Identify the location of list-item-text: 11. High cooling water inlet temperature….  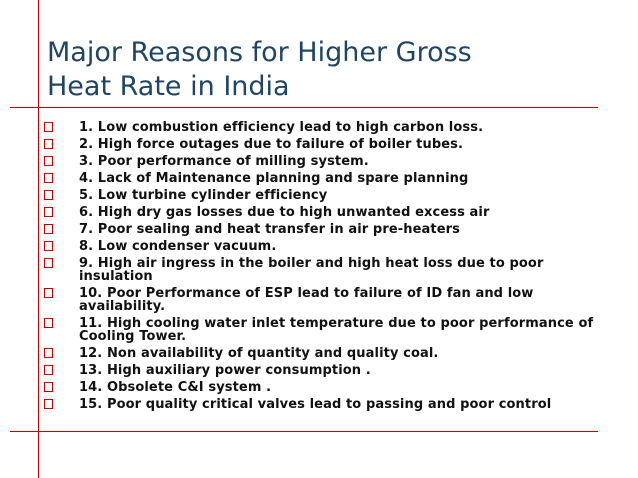
(336, 330).